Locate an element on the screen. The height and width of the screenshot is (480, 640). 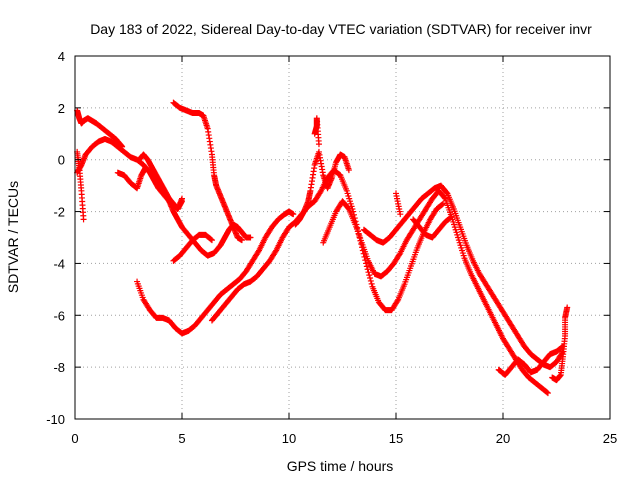
y-tick-label: 4 is located at coordinates (61, 56).